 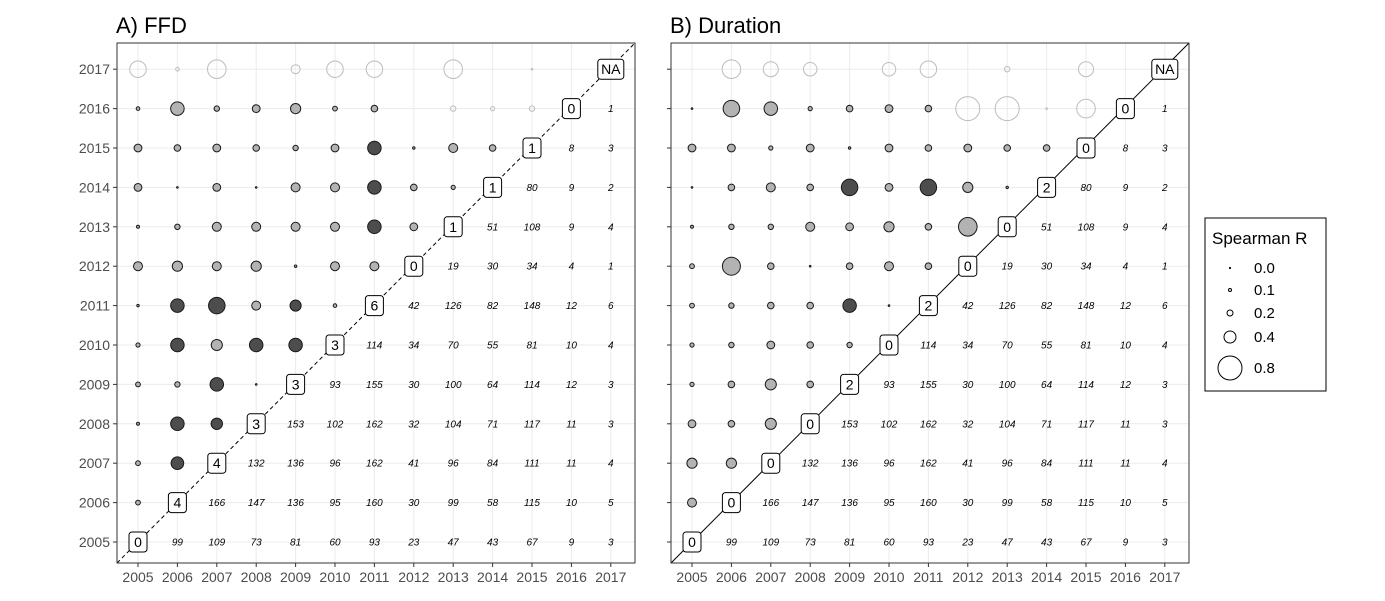 I want to click on legend-item-label: 0.0, so click(x=1264, y=268).